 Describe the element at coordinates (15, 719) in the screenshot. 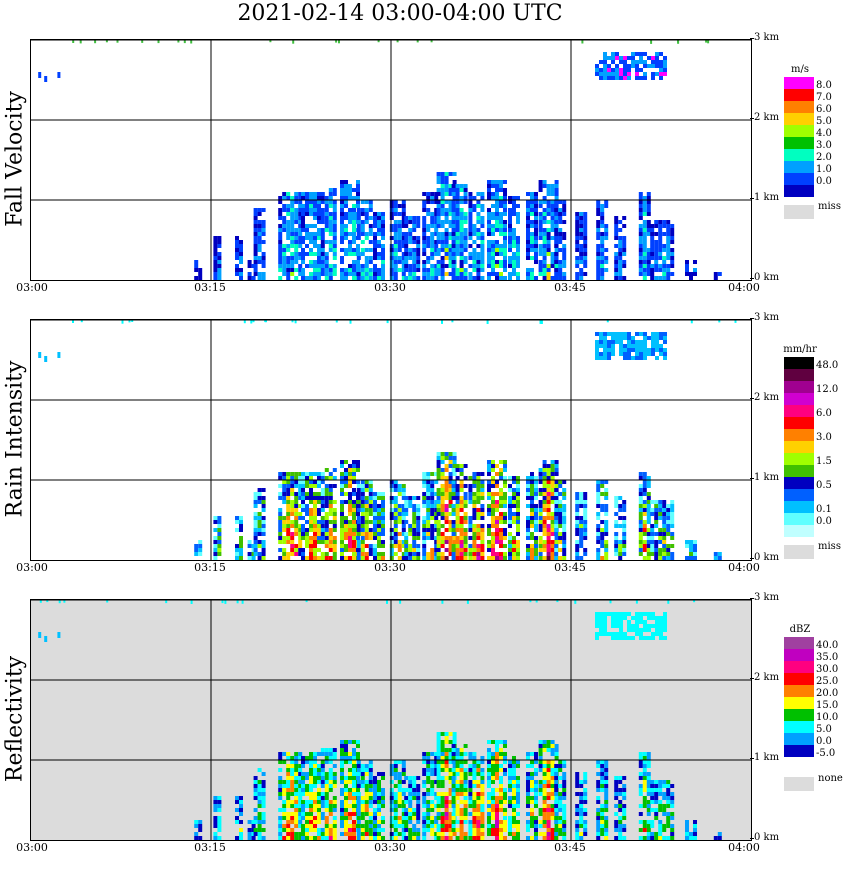

I see `reflectivity-ylabel-text: Reflectivity` at that location.